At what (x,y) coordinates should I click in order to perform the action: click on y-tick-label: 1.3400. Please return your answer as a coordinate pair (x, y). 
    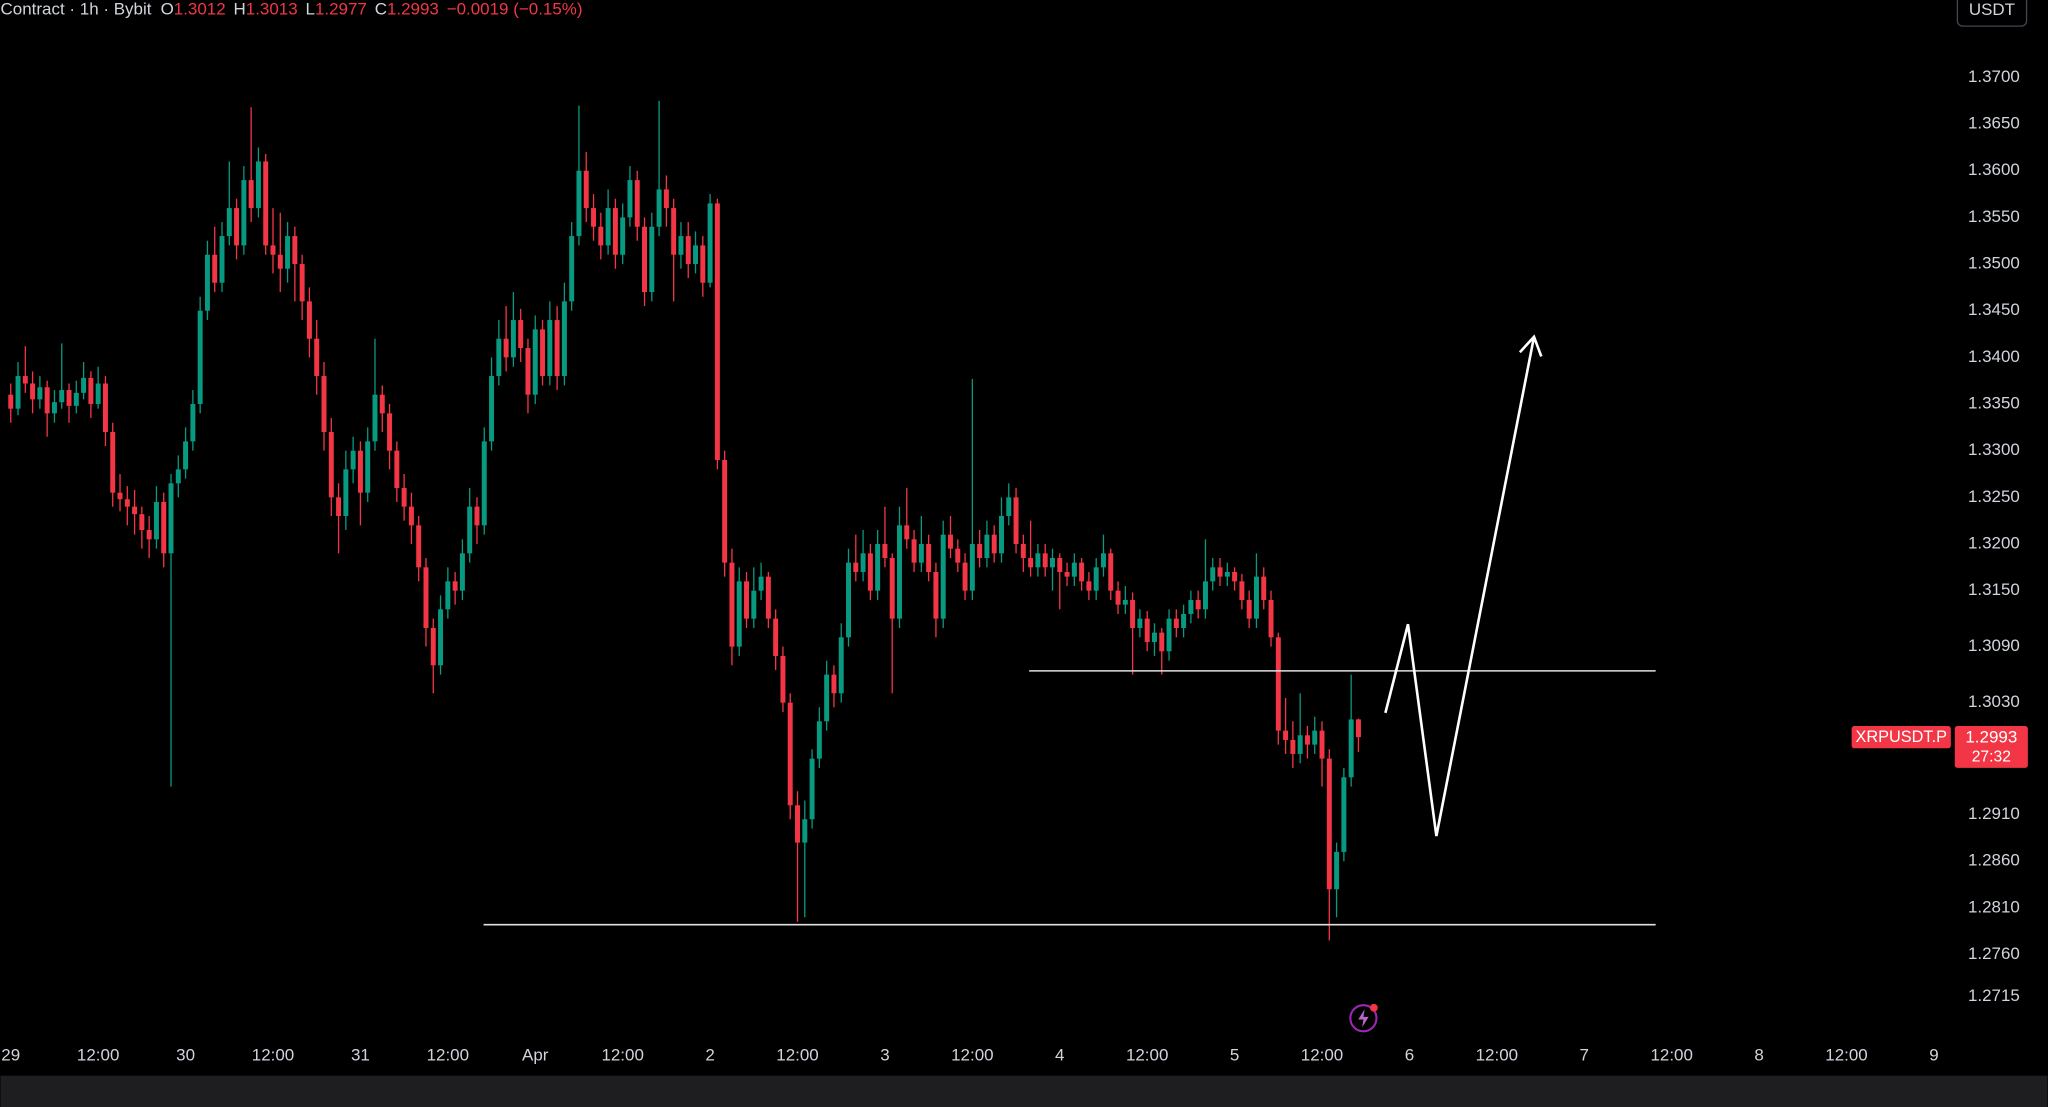
    Looking at the image, I should click on (1994, 356).